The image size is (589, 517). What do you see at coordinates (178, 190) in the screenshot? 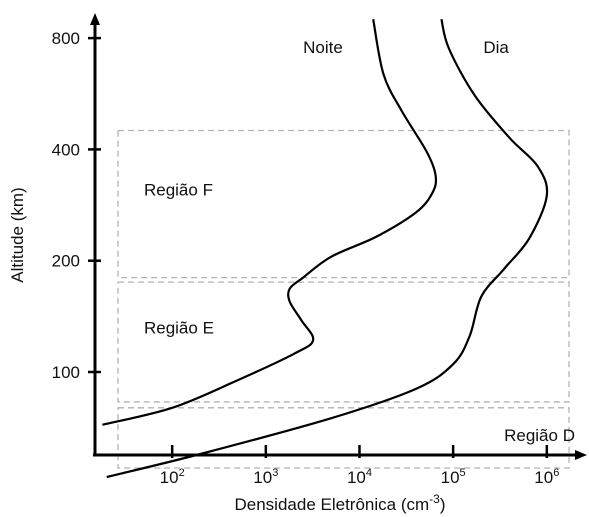
I see `region-label-regi-o-f: Região F` at bounding box center [178, 190].